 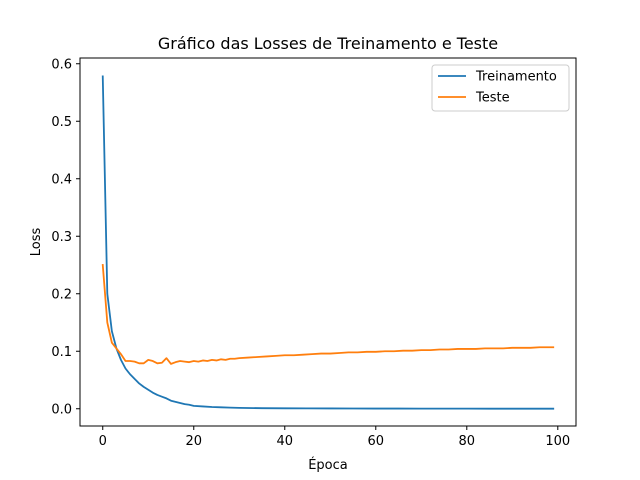 What do you see at coordinates (61, 179) in the screenshot?
I see `y-tick-label: 0.4` at bounding box center [61, 179].